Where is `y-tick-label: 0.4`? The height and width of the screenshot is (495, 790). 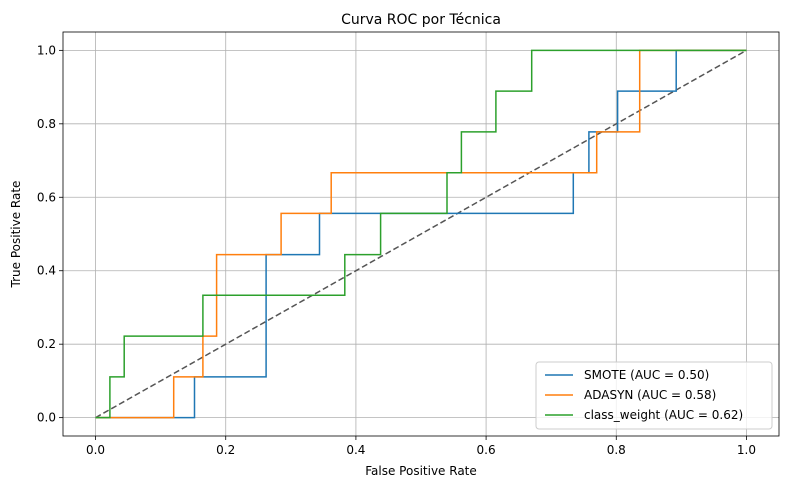
y-tick-label: 0.4 is located at coordinates (46, 271).